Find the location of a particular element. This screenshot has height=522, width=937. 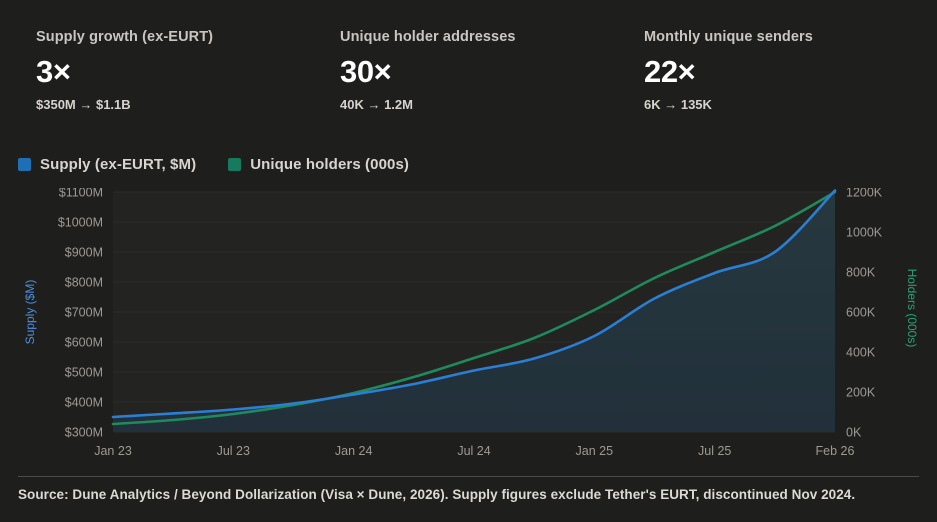

legend-item-supply: Supply (ex-EURT, $M) is located at coordinates (107, 164).